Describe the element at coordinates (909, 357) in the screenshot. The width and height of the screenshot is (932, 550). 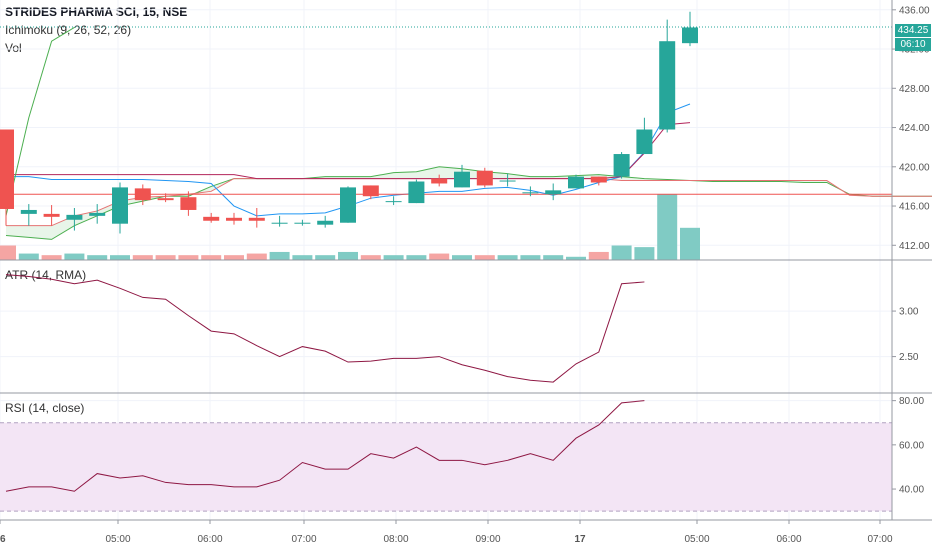
I see `atr-tick-label: 2.50` at that location.